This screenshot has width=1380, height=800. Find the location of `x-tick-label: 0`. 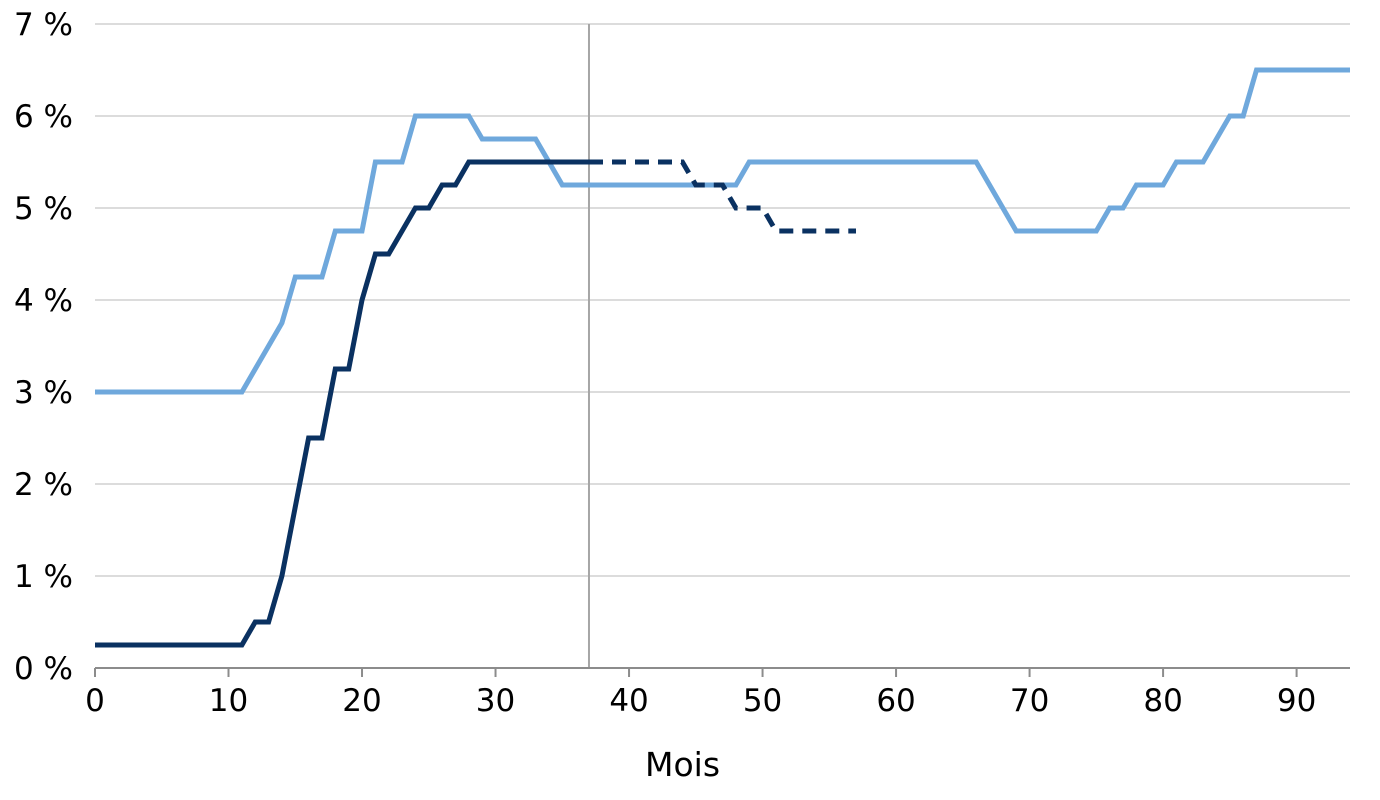

x-tick-label: 0 is located at coordinates (95, 701).